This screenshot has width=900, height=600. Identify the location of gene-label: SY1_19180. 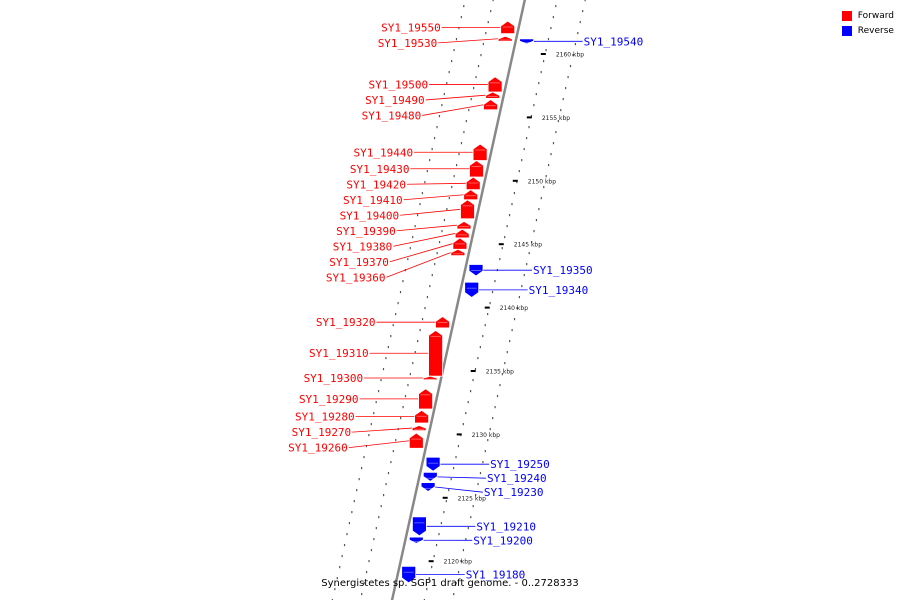
(496, 575).